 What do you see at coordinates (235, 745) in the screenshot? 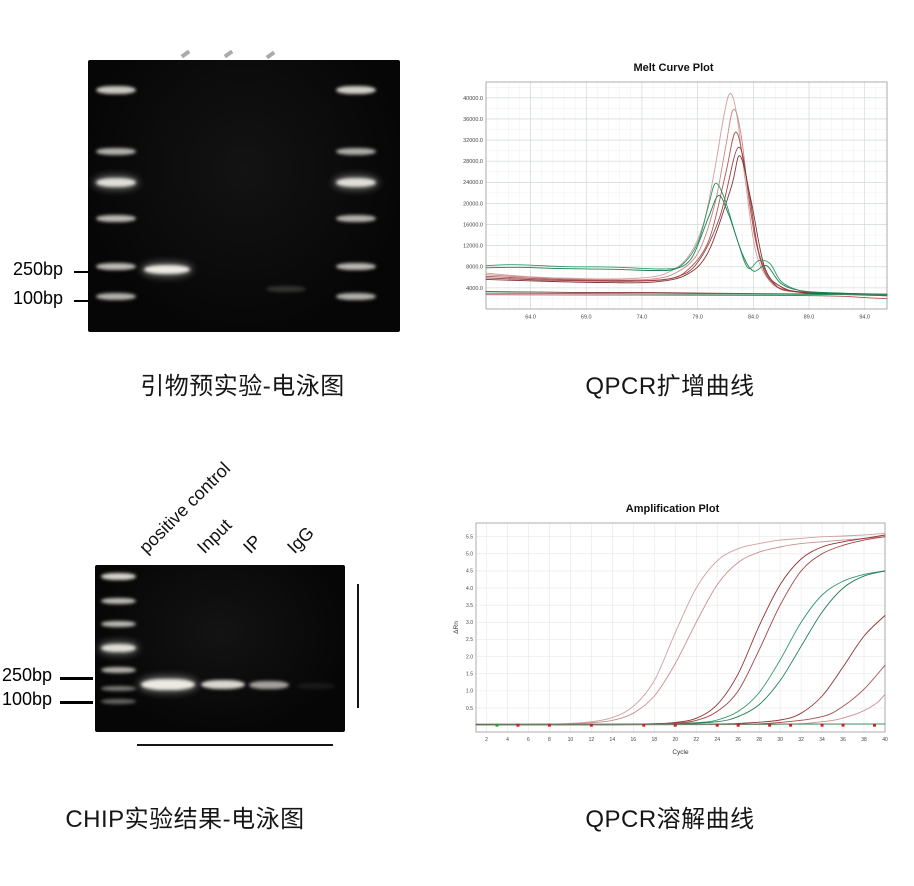
I see `underline-lanes` at bounding box center [235, 745].